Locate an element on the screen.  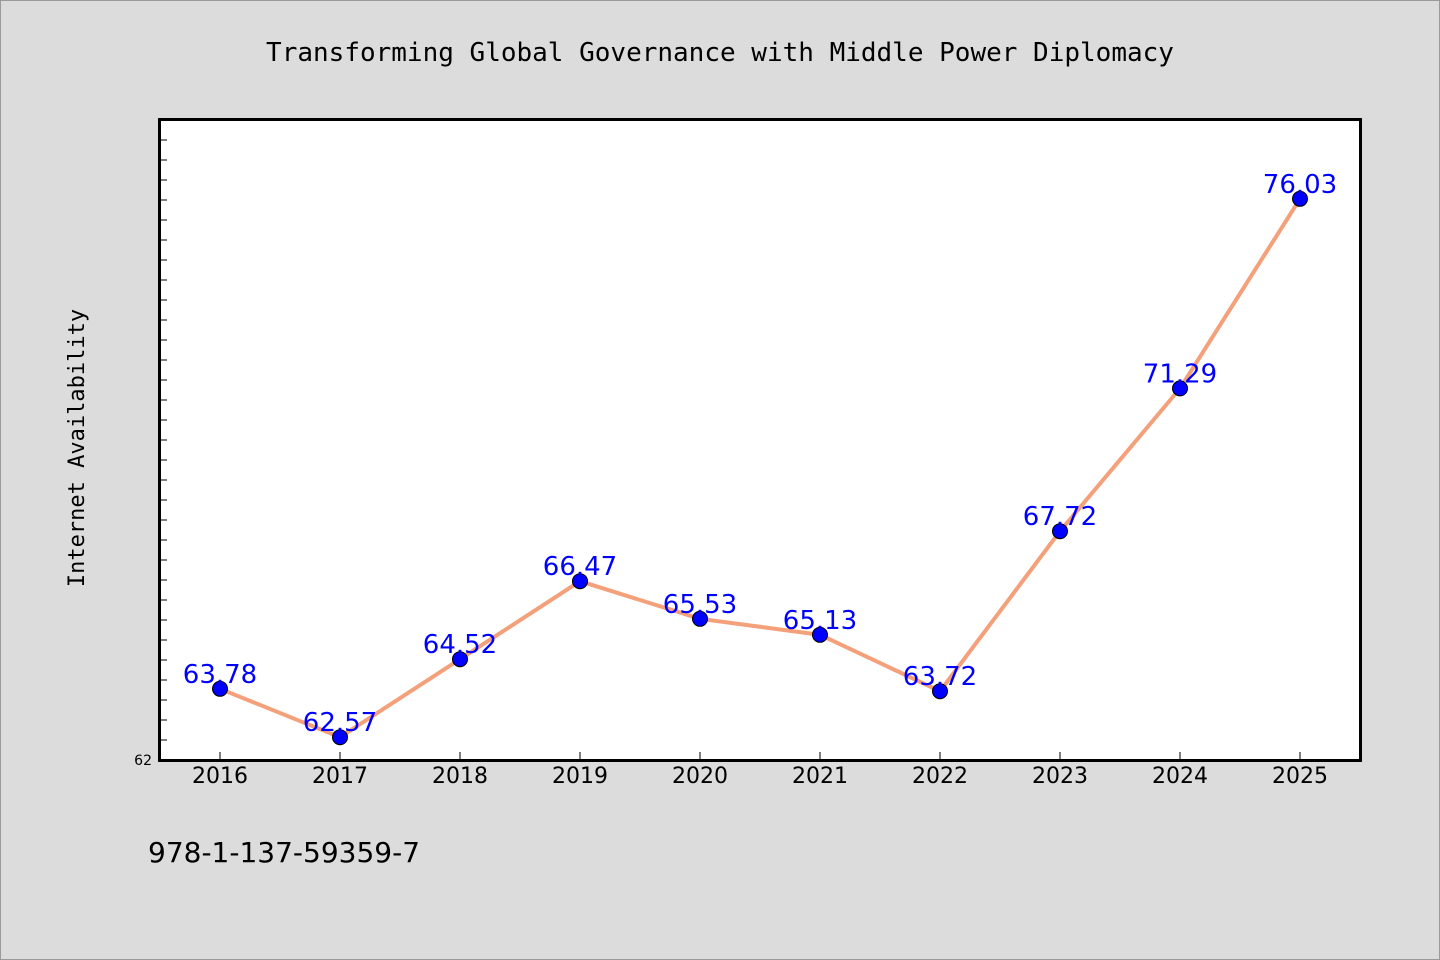
x-tick-label: 2023 is located at coordinates (1060, 776).